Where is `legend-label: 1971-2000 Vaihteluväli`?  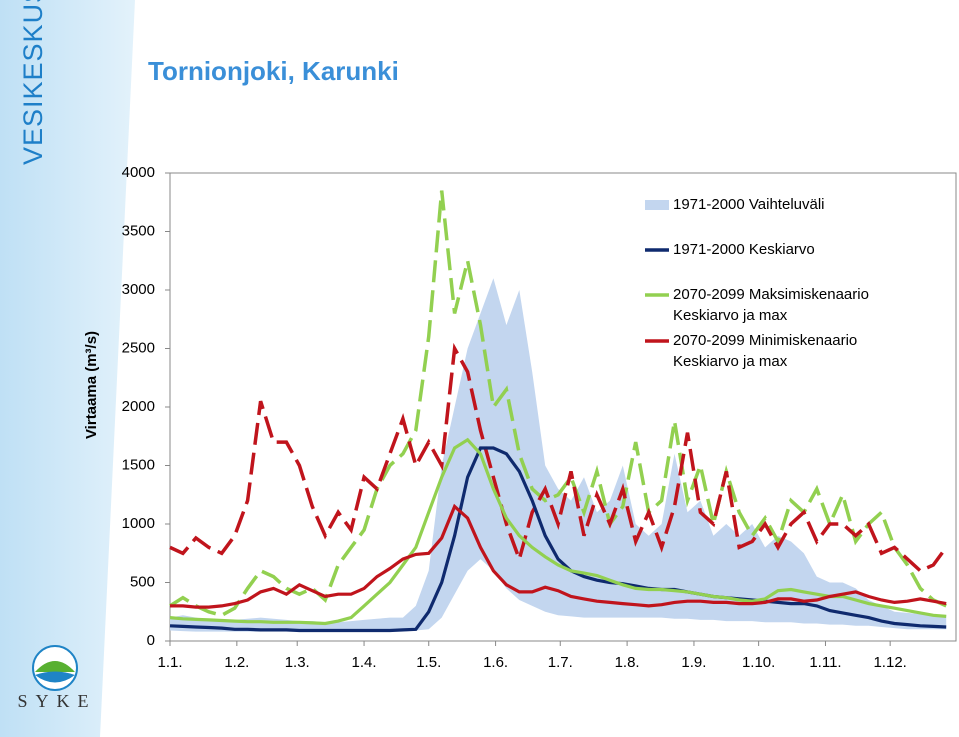 legend-label: 1971-2000 Vaihteluväli is located at coordinates (749, 204).